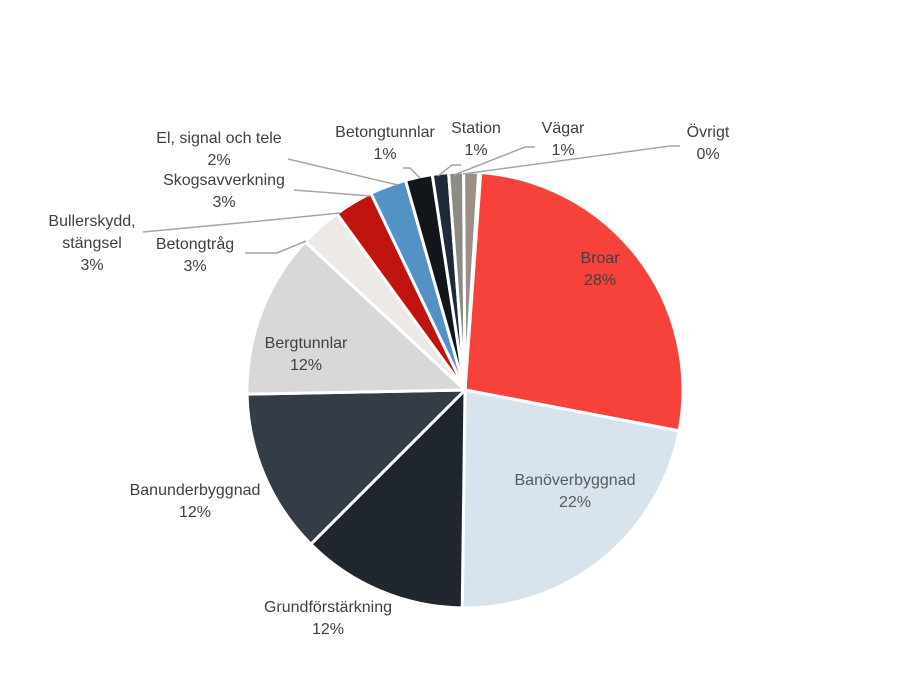 This screenshot has width=914, height=685. Describe the element at coordinates (241, 222) in the screenshot. I see `leader-line-bullerskydd-stangsel` at that location.